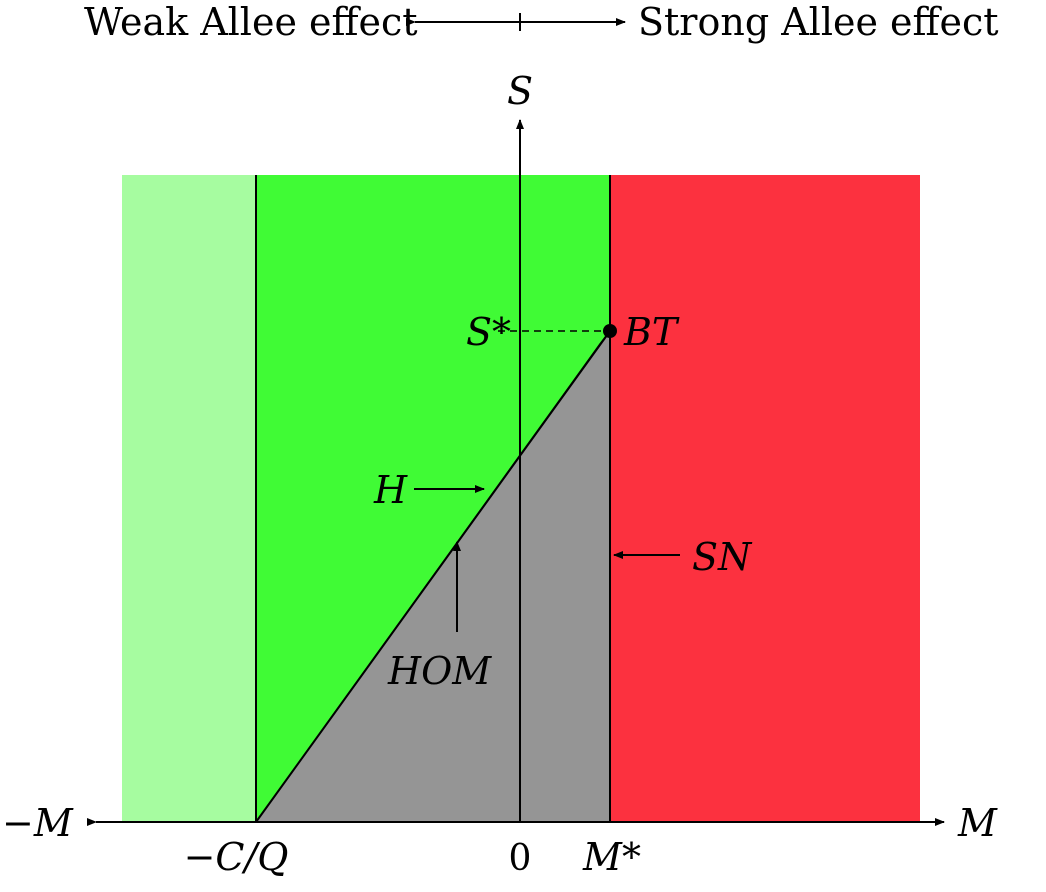 The image size is (1046, 892). I want to click on bt-point, so click(610, 331).